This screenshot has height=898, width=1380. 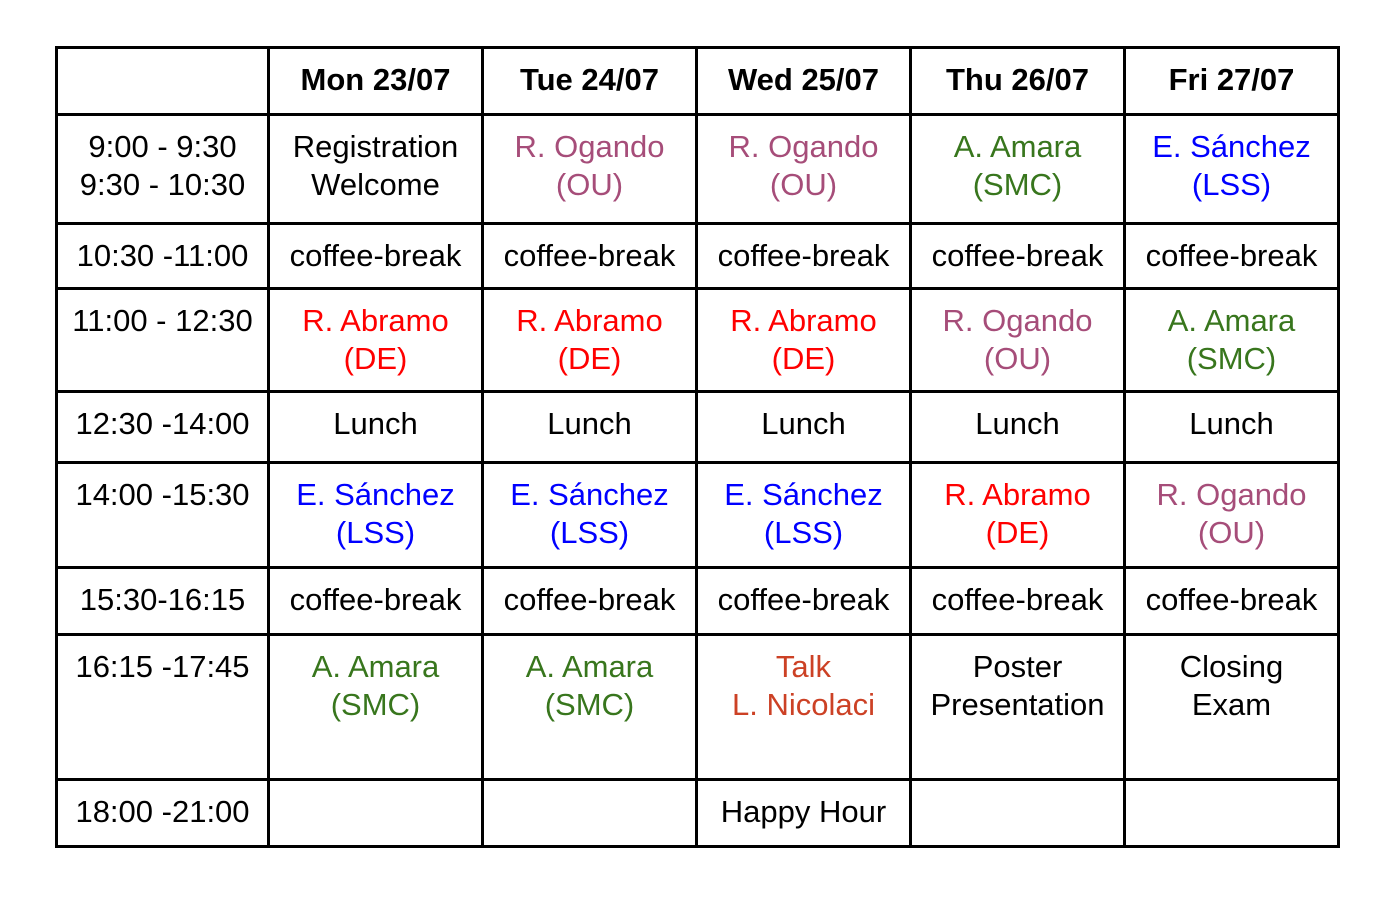 I want to click on time-label: 15:30-16:15, so click(x=162, y=599).